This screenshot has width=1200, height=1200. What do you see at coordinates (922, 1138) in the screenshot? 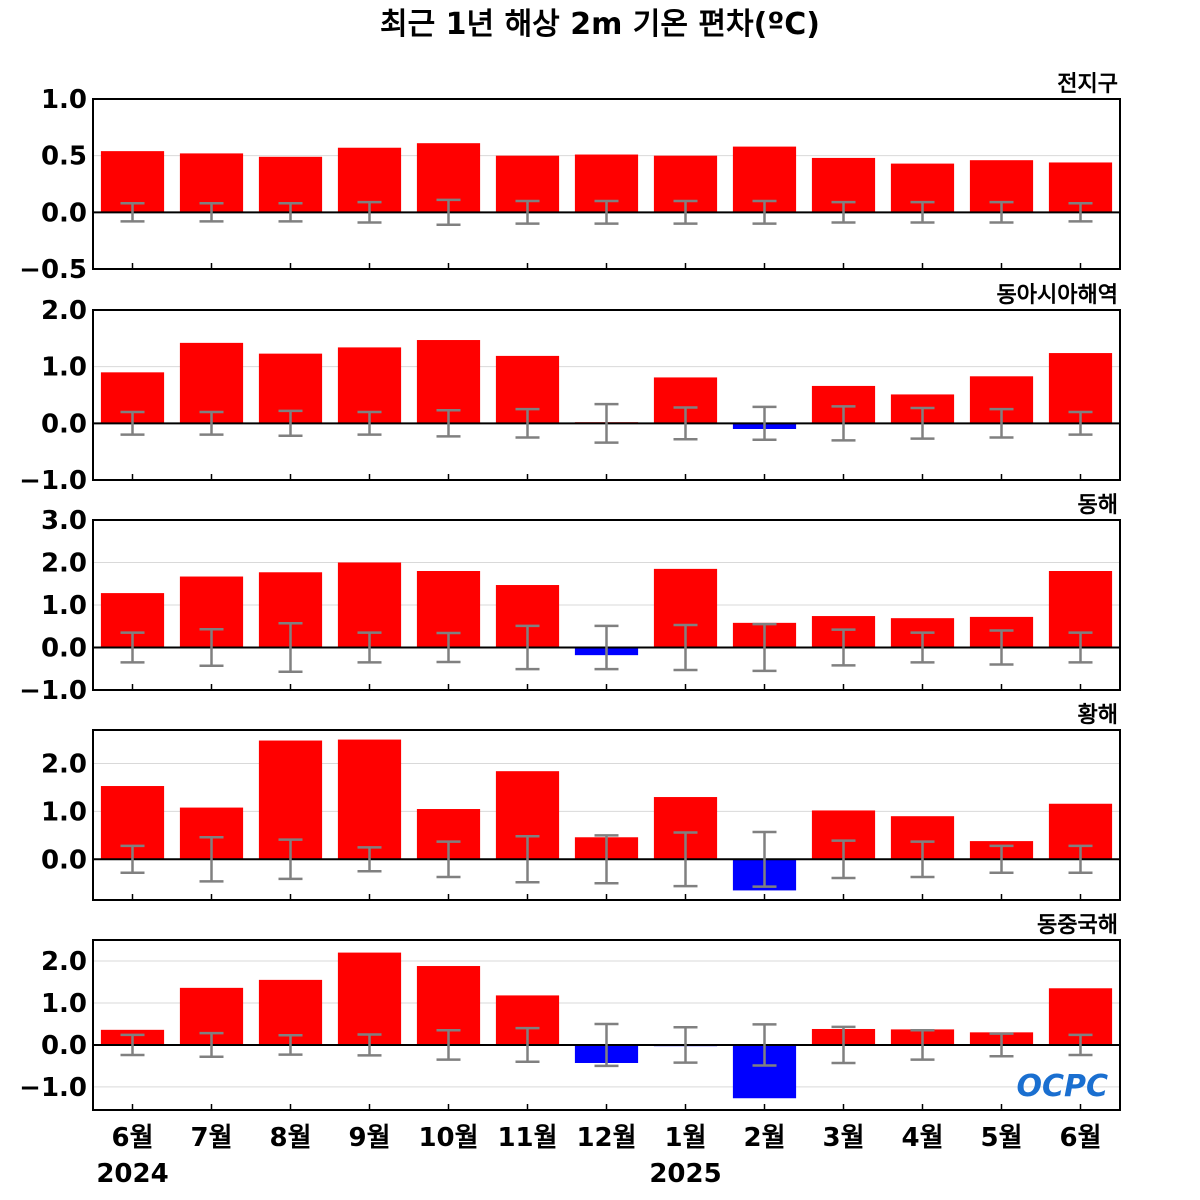
I see `x-tick-label: 4월` at bounding box center [922, 1138].